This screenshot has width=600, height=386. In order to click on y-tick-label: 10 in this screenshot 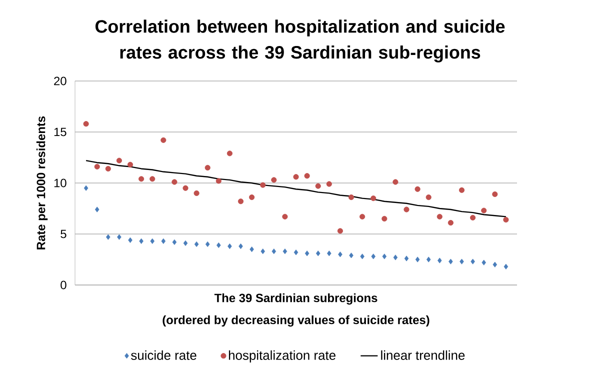, I will do `click(60, 183)`.